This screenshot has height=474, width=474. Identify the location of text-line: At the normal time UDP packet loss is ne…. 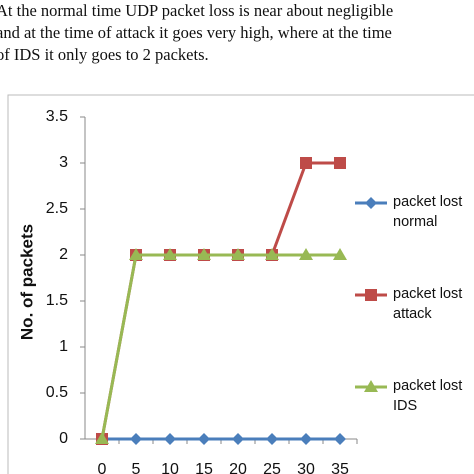
(197, 10).